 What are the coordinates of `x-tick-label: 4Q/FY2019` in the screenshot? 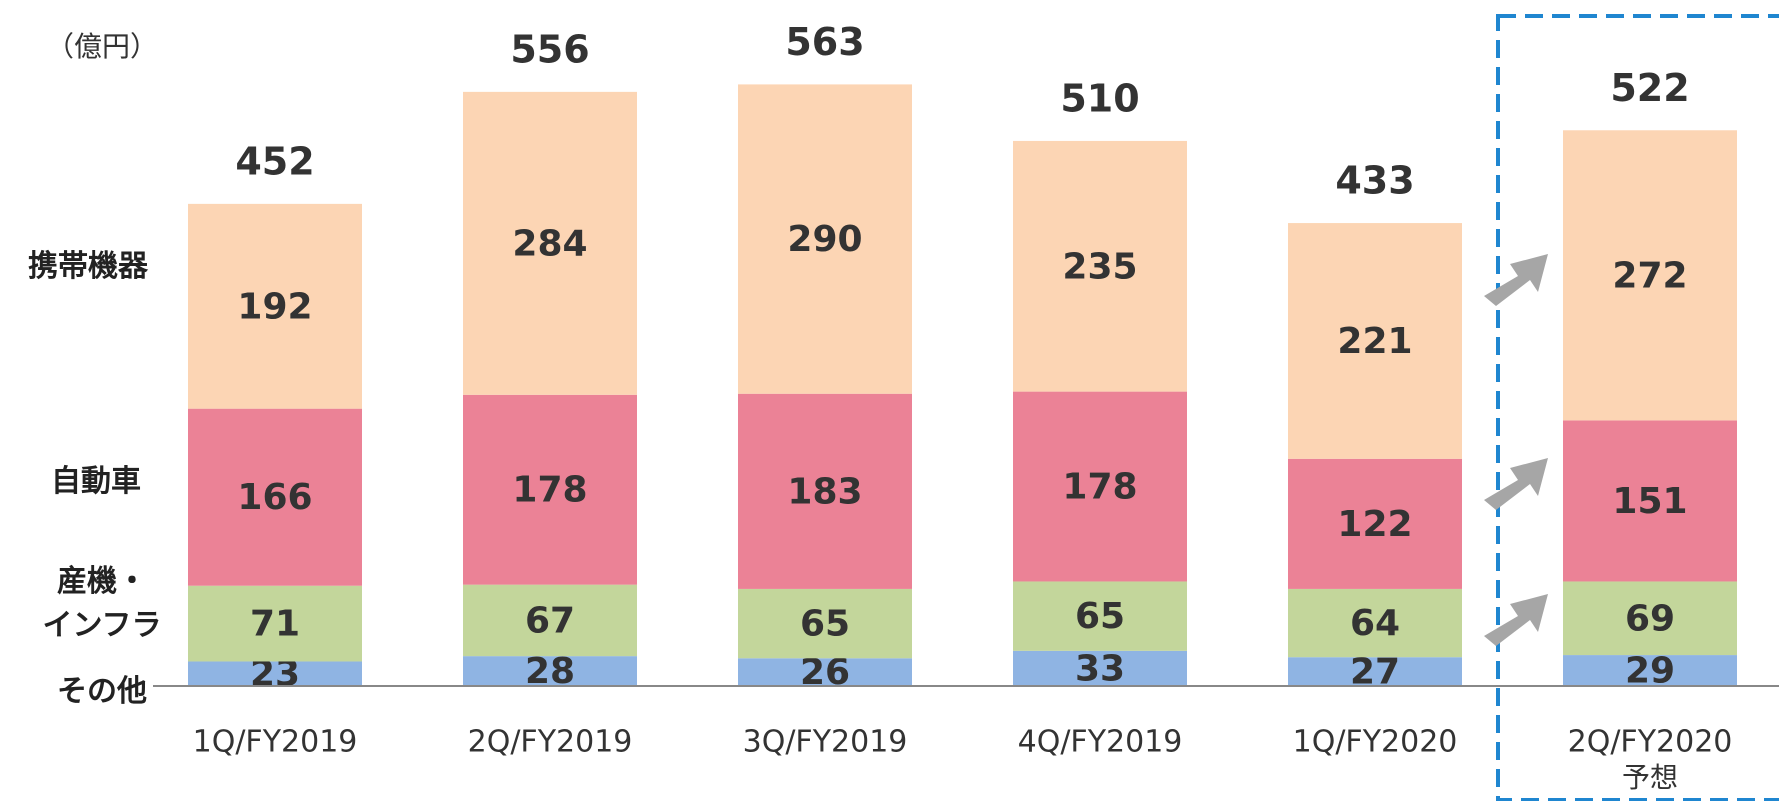 It's located at (1100, 742).